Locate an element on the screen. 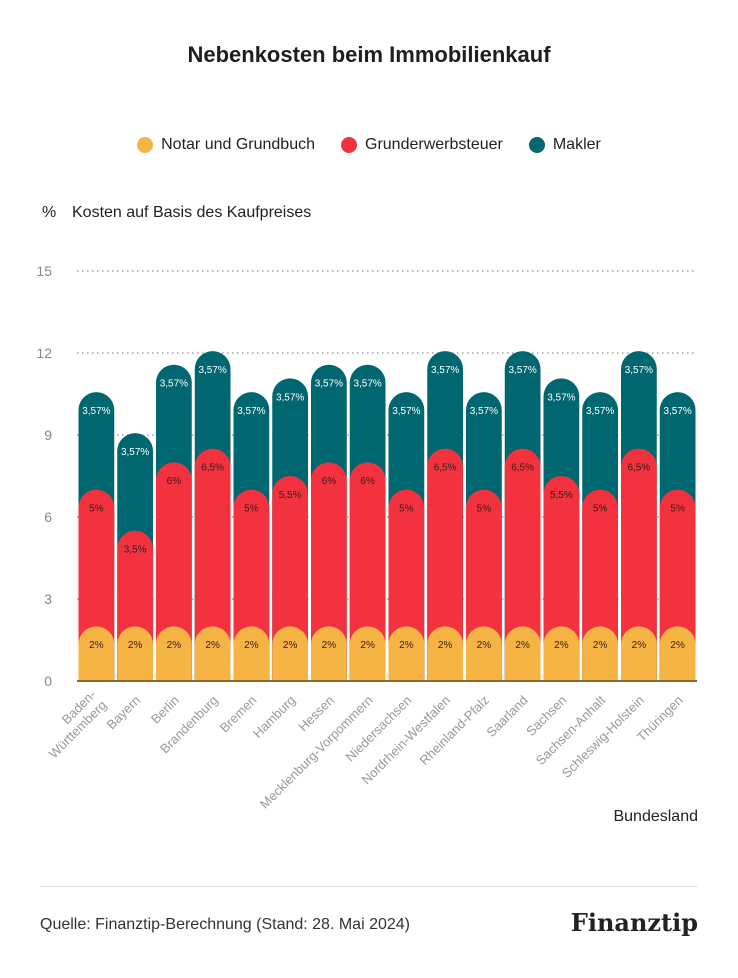  x-tick-label: Berlin is located at coordinates (165, 710).